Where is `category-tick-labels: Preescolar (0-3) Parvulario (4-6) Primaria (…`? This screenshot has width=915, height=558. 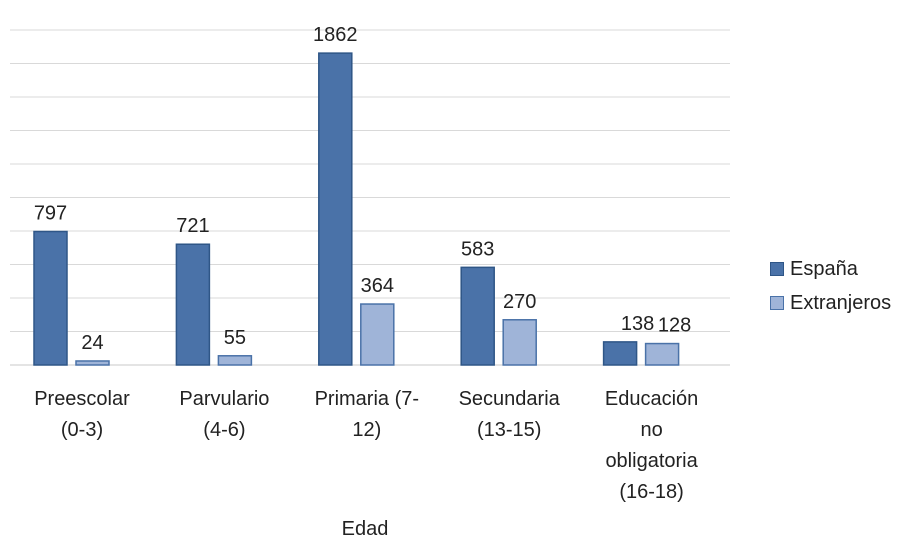
category-tick-labels: Preescolar (0-3) Parvulario (4-6) Primaria (… is located at coordinates (366, 445).